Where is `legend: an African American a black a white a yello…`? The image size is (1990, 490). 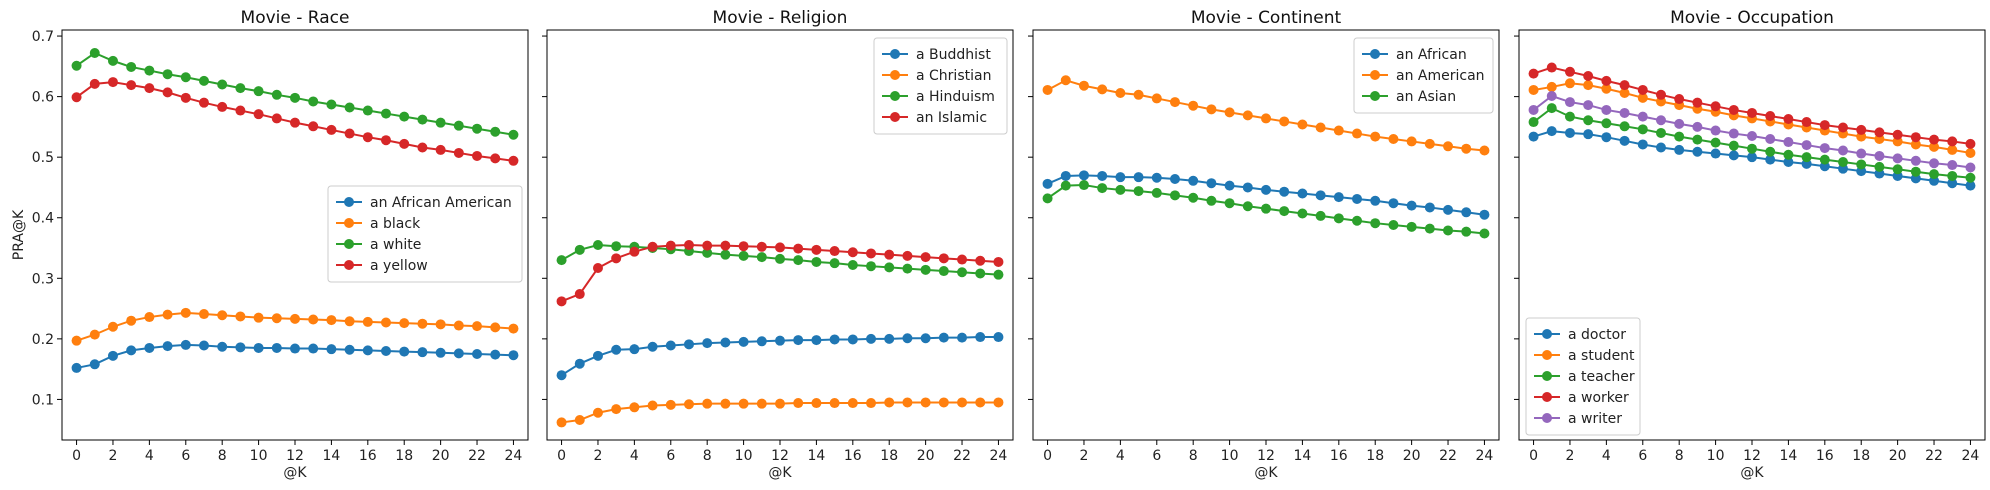 legend: an African American a black a white a yello… is located at coordinates (425, 234).